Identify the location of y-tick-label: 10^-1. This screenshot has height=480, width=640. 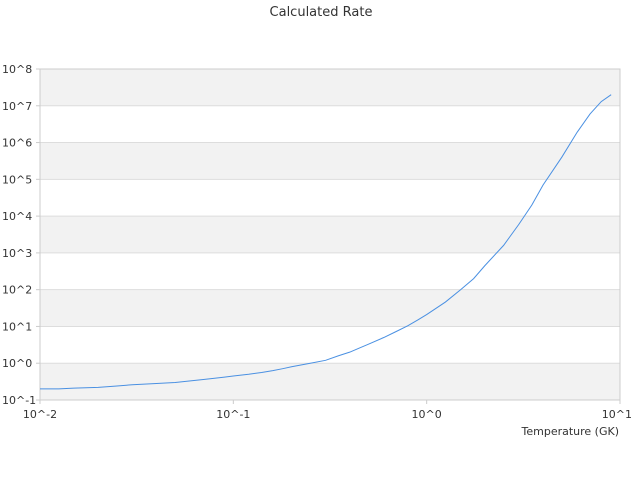
(19, 400).